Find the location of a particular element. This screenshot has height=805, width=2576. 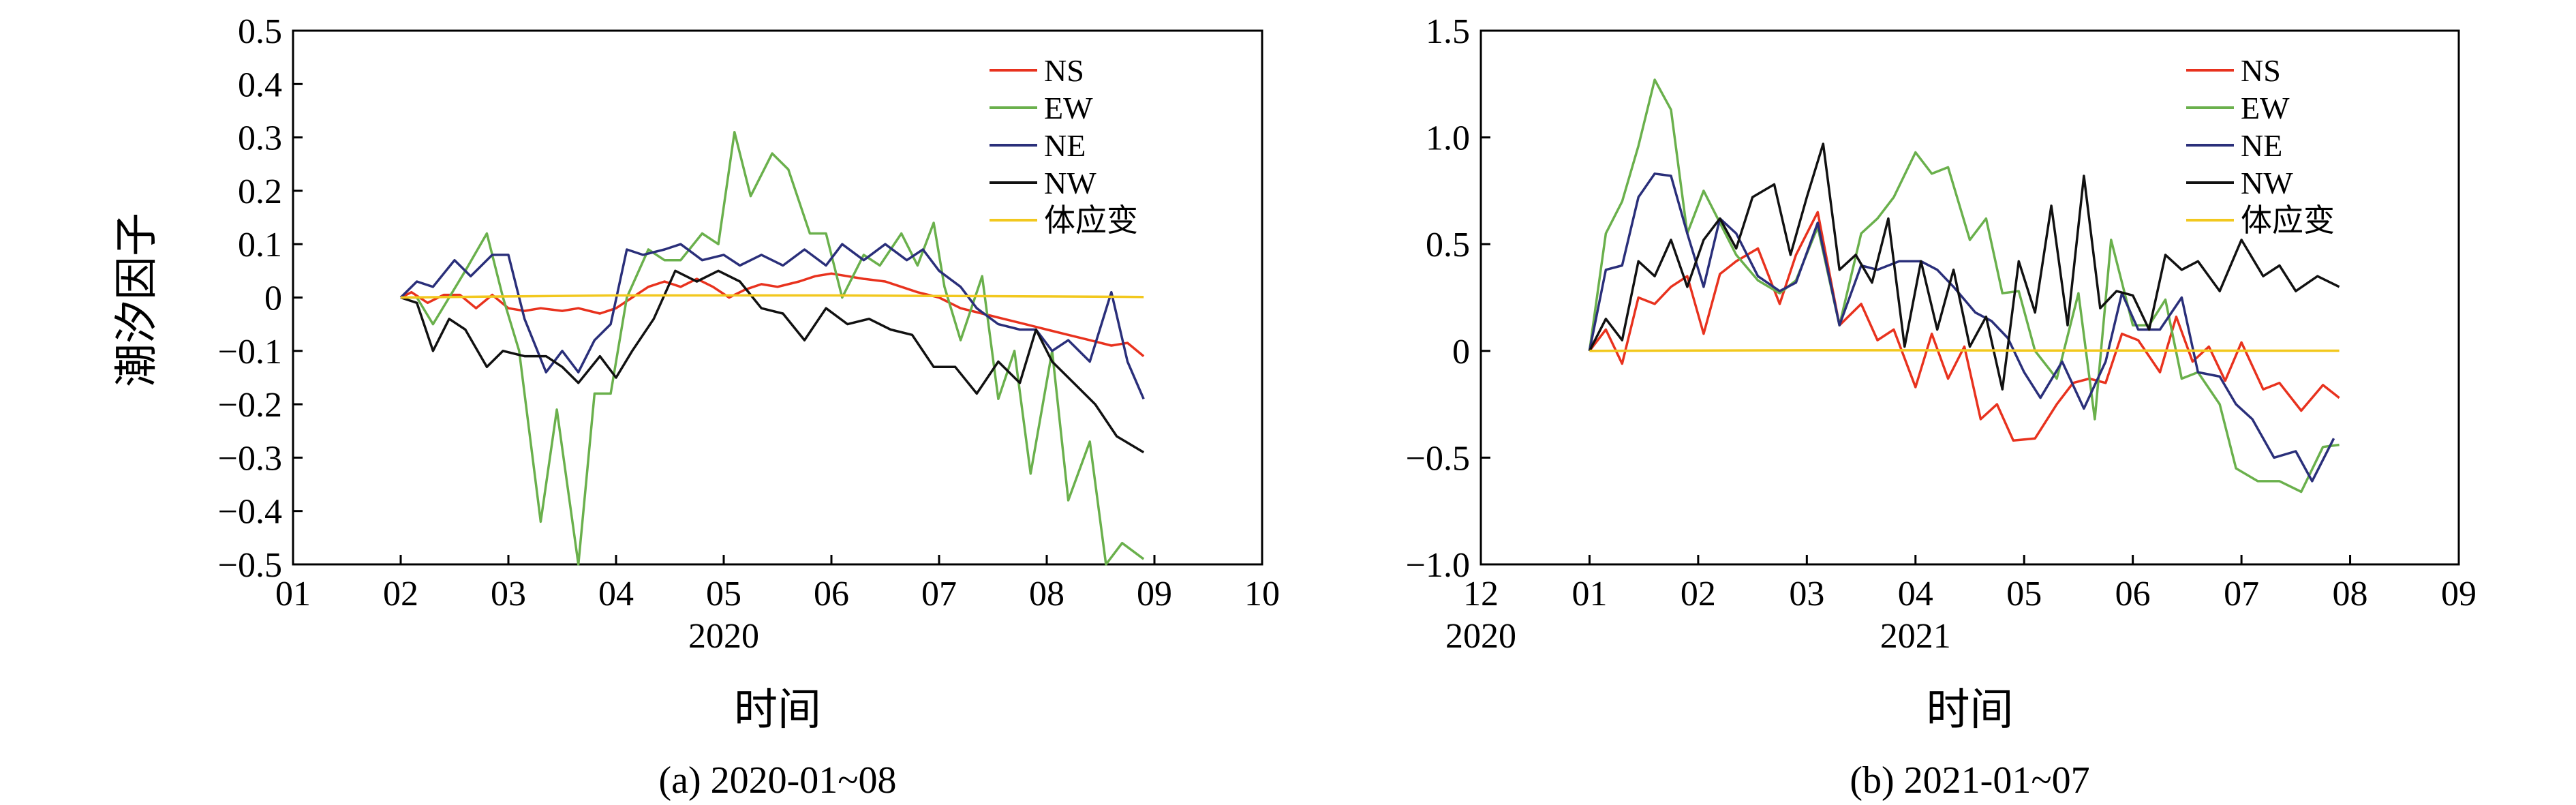

x-year-label: 2021 is located at coordinates (1915, 636).